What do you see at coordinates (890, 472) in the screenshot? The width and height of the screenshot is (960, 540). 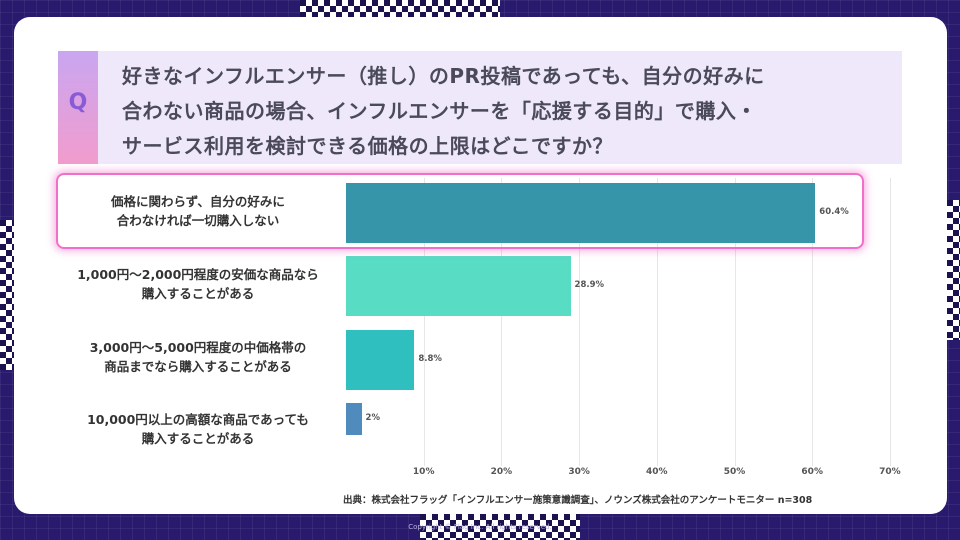 I see `x-tick-label: 70%` at bounding box center [890, 472].